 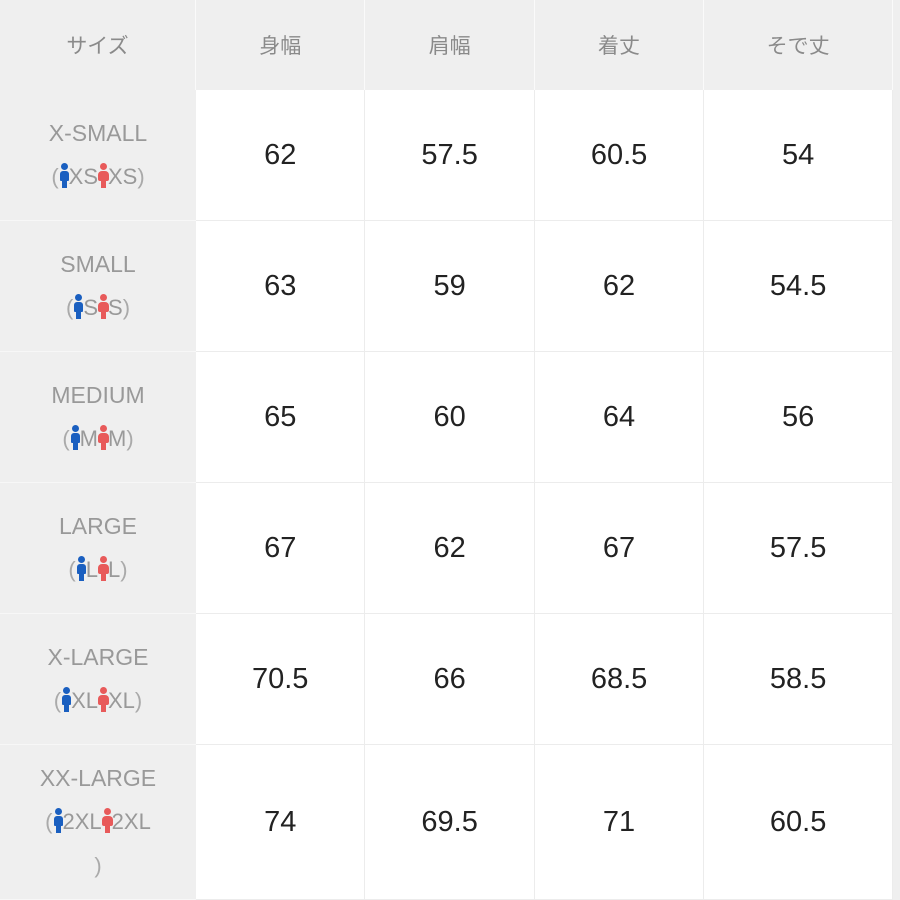 What do you see at coordinates (798, 45) in the screenshot?
I see `header-sleeve-length: そで丈` at bounding box center [798, 45].